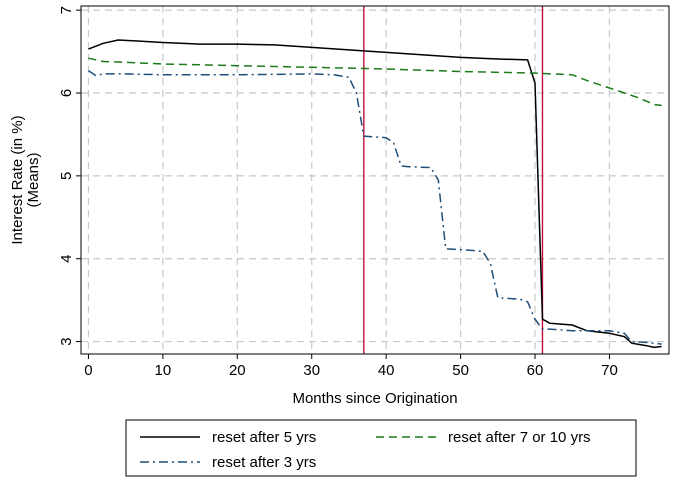 The height and width of the screenshot is (486, 677). I want to click on x-tick-label: 0, so click(88, 370).